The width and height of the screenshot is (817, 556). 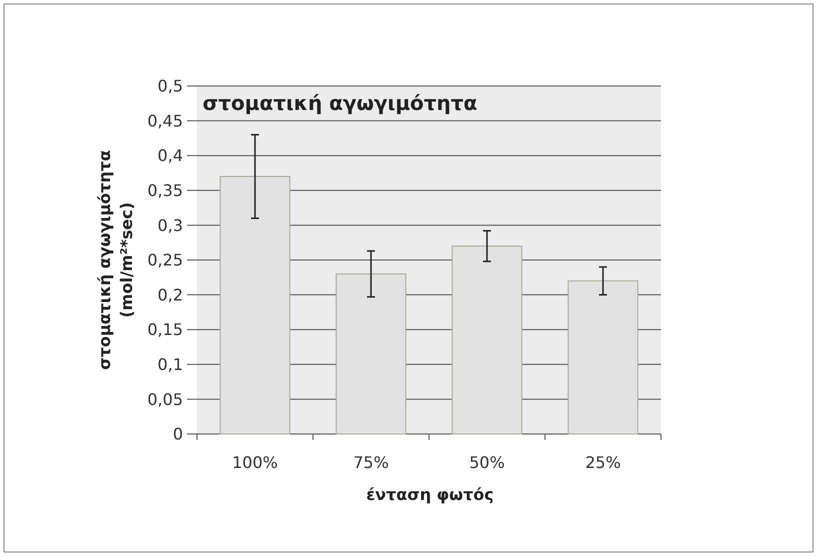 I want to click on x-tick-label: 50%, so click(x=487, y=462).